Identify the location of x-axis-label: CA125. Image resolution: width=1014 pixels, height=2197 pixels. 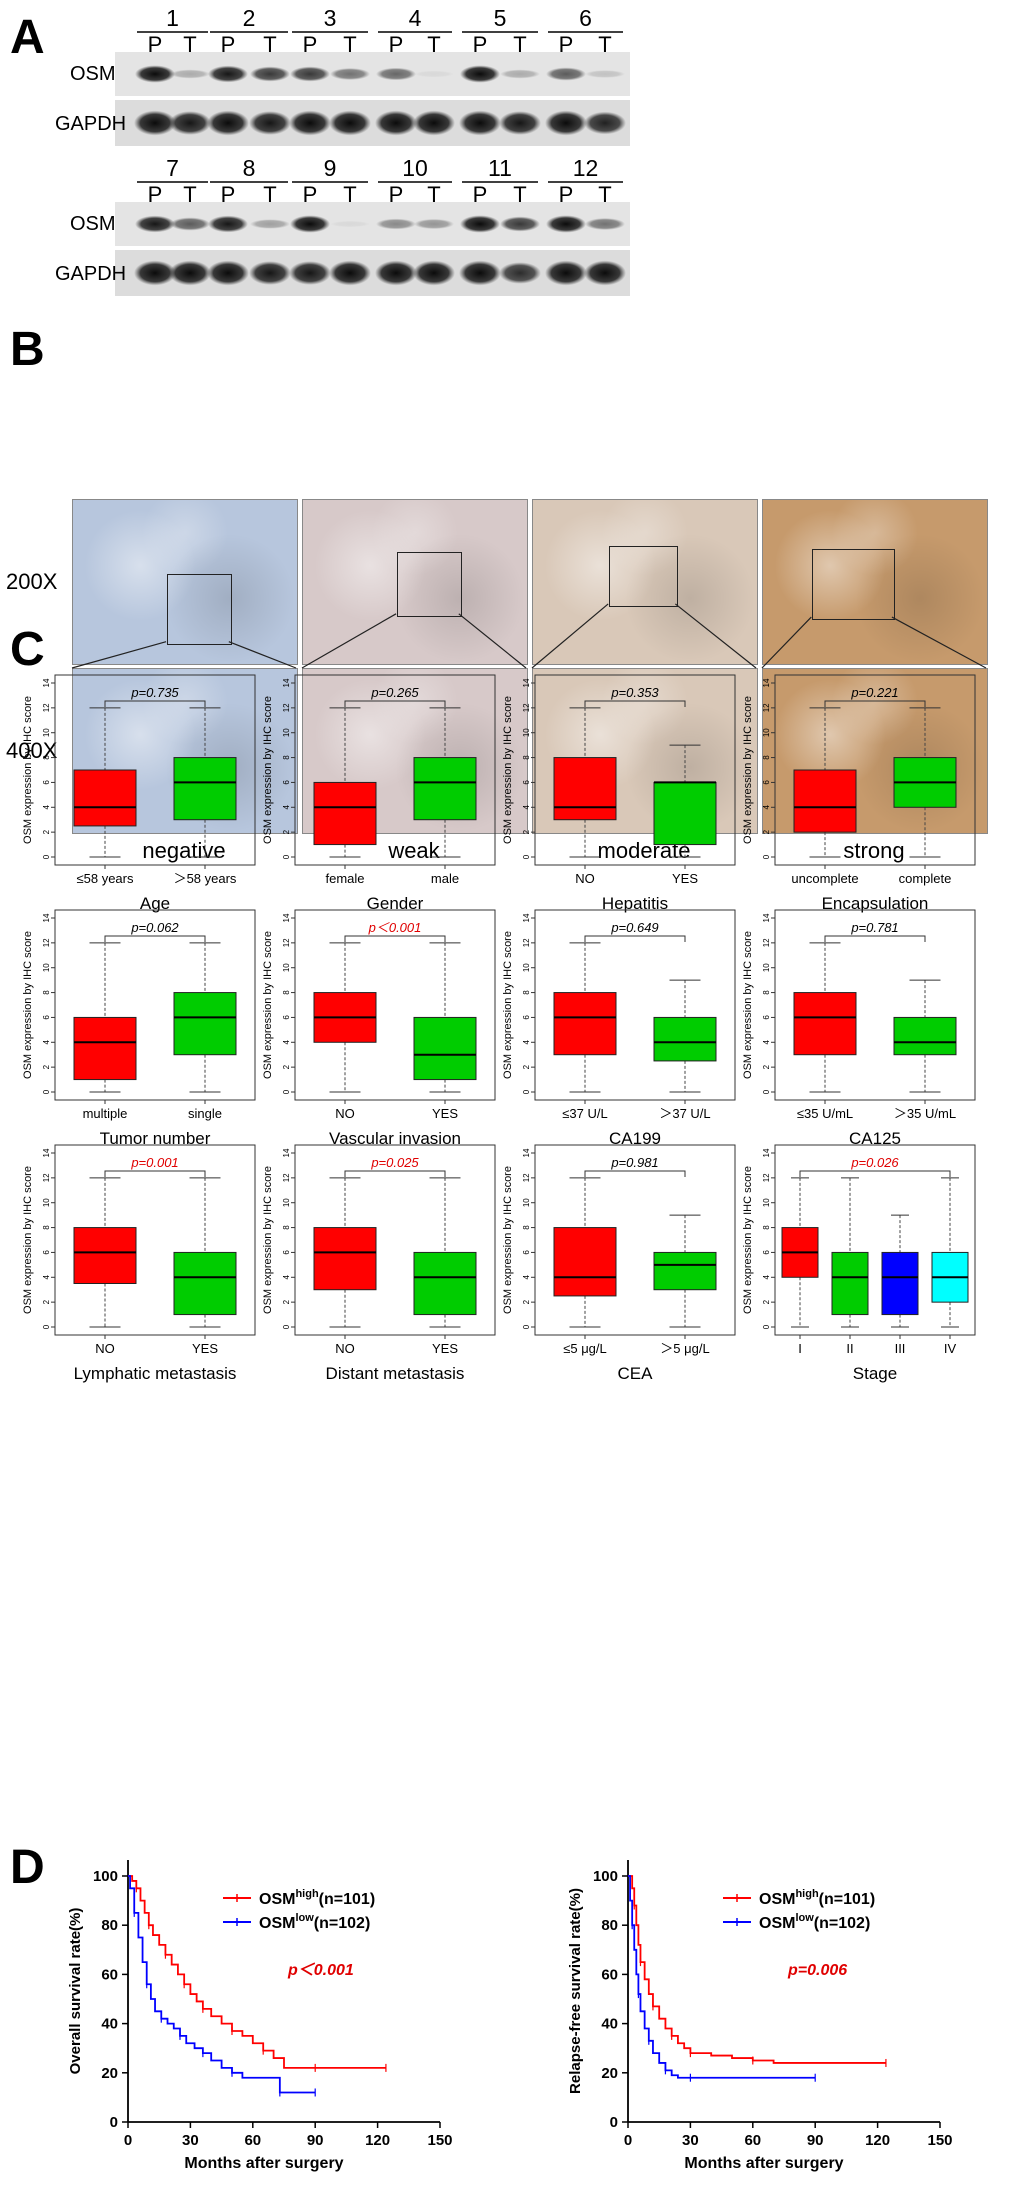
(875, 1138).